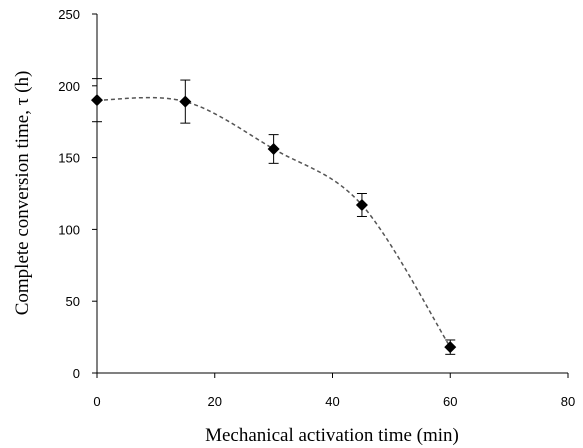 The width and height of the screenshot is (583, 448). I want to click on x-tick-label: 60, so click(450, 401).